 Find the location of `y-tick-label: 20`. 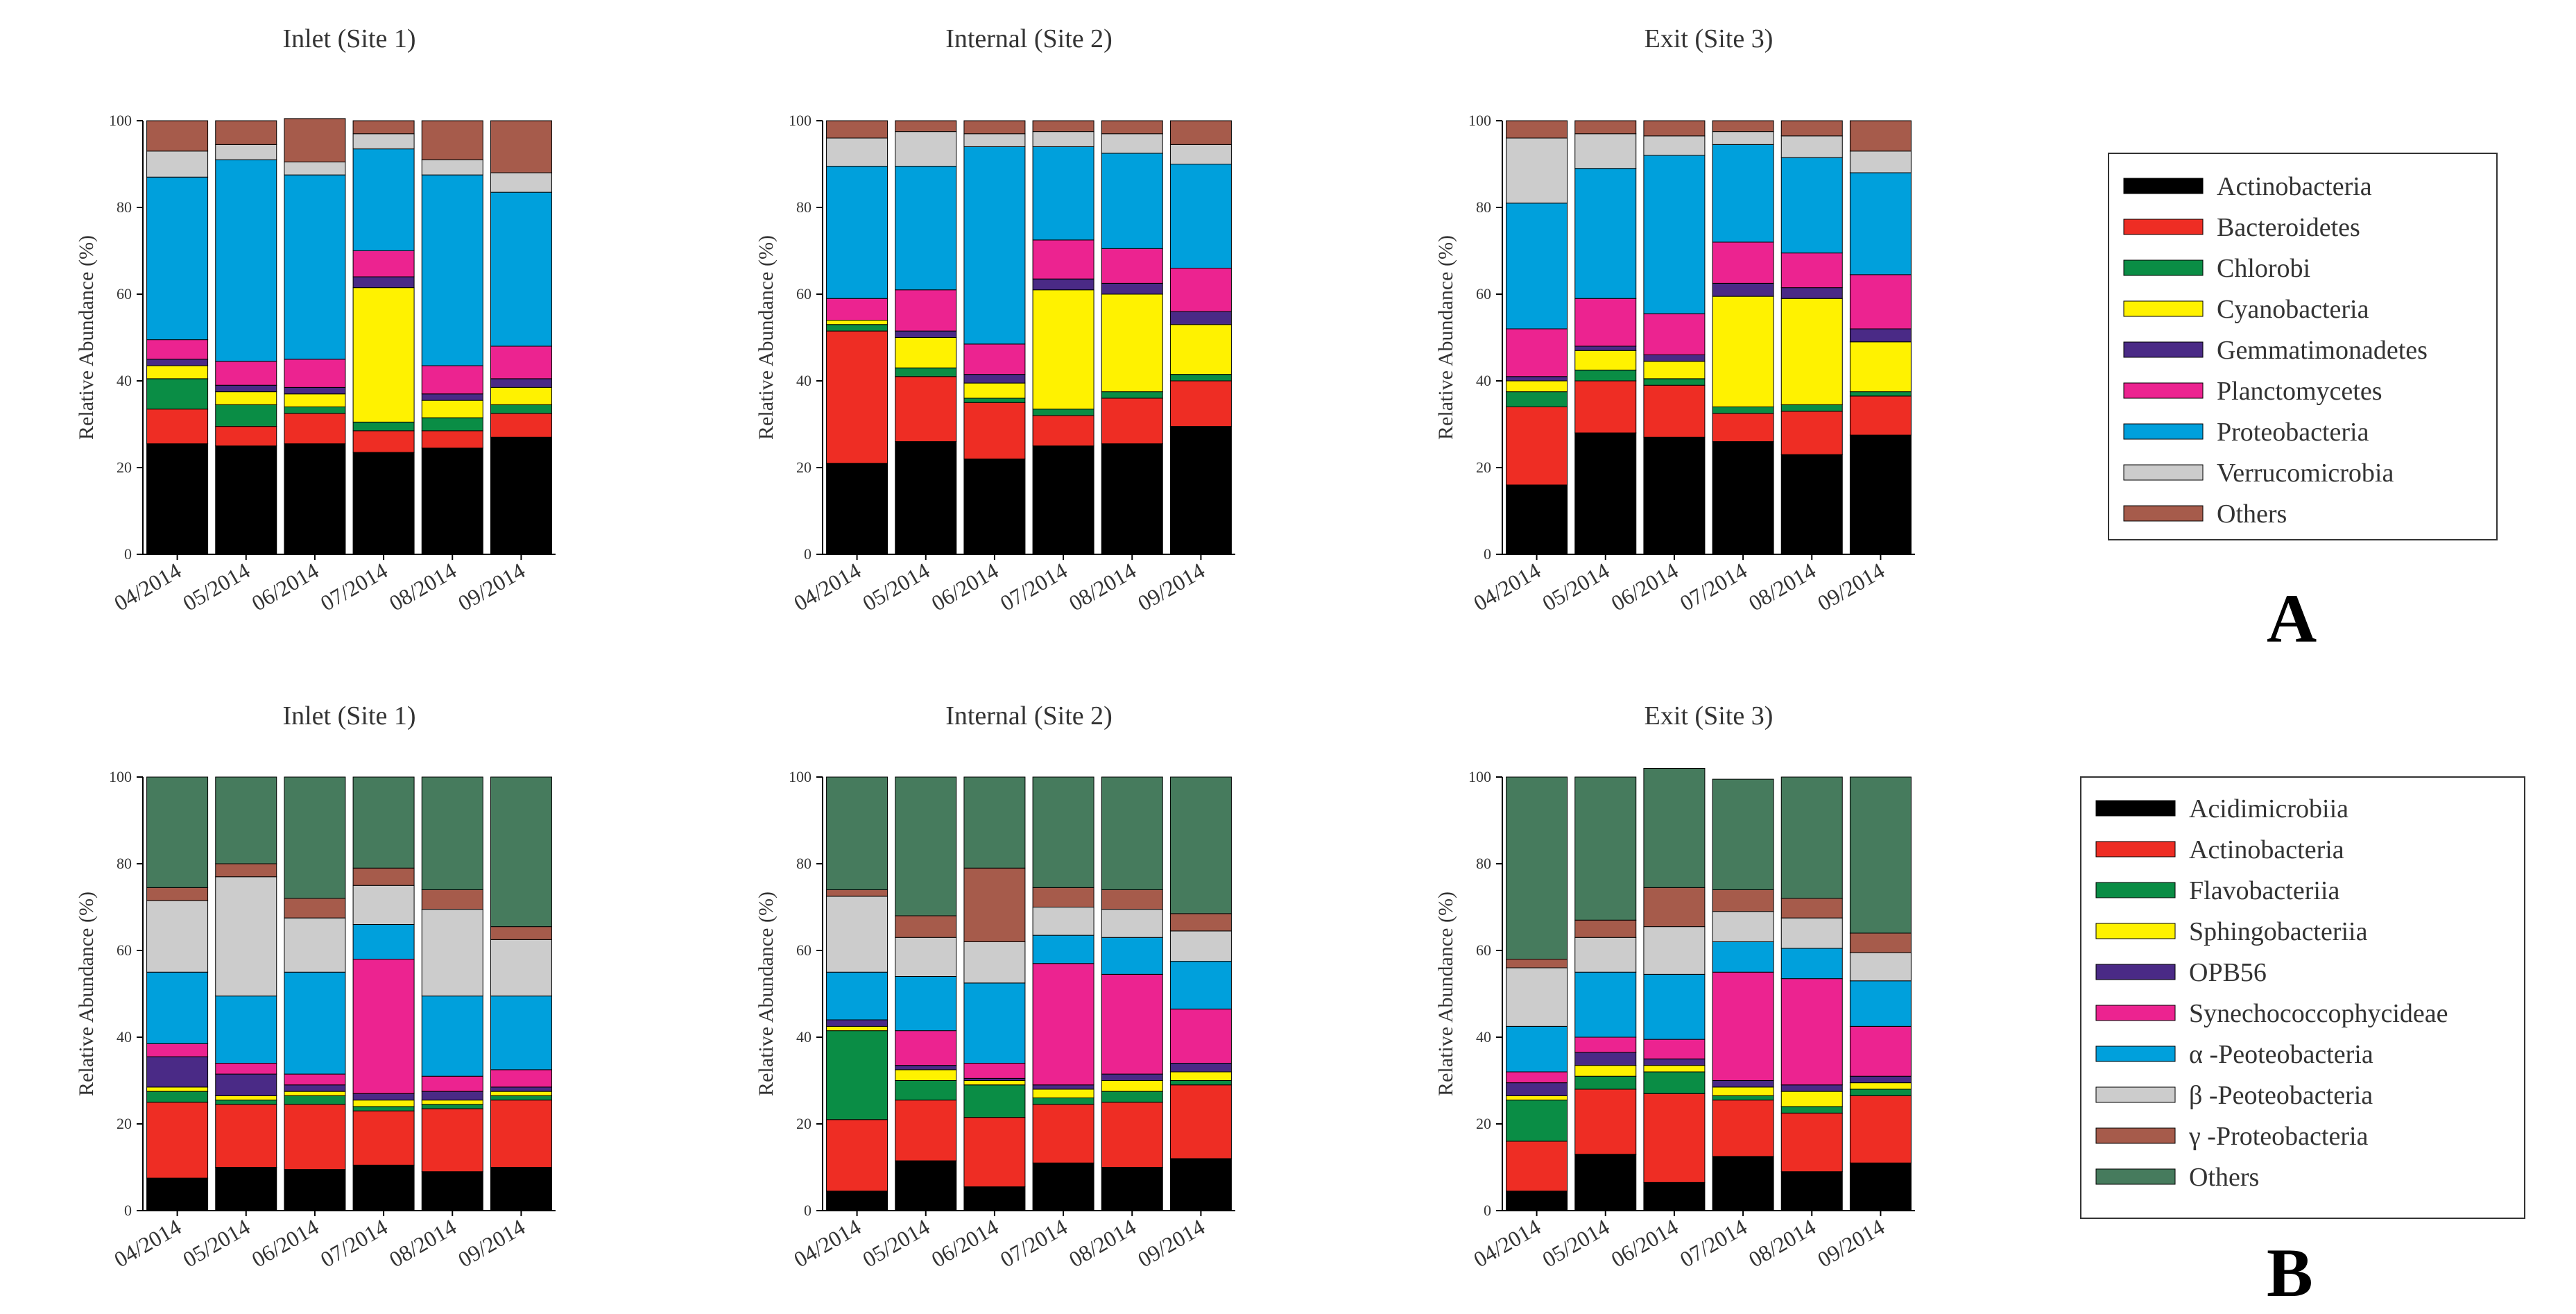

y-tick-label: 20 is located at coordinates (804, 1123).